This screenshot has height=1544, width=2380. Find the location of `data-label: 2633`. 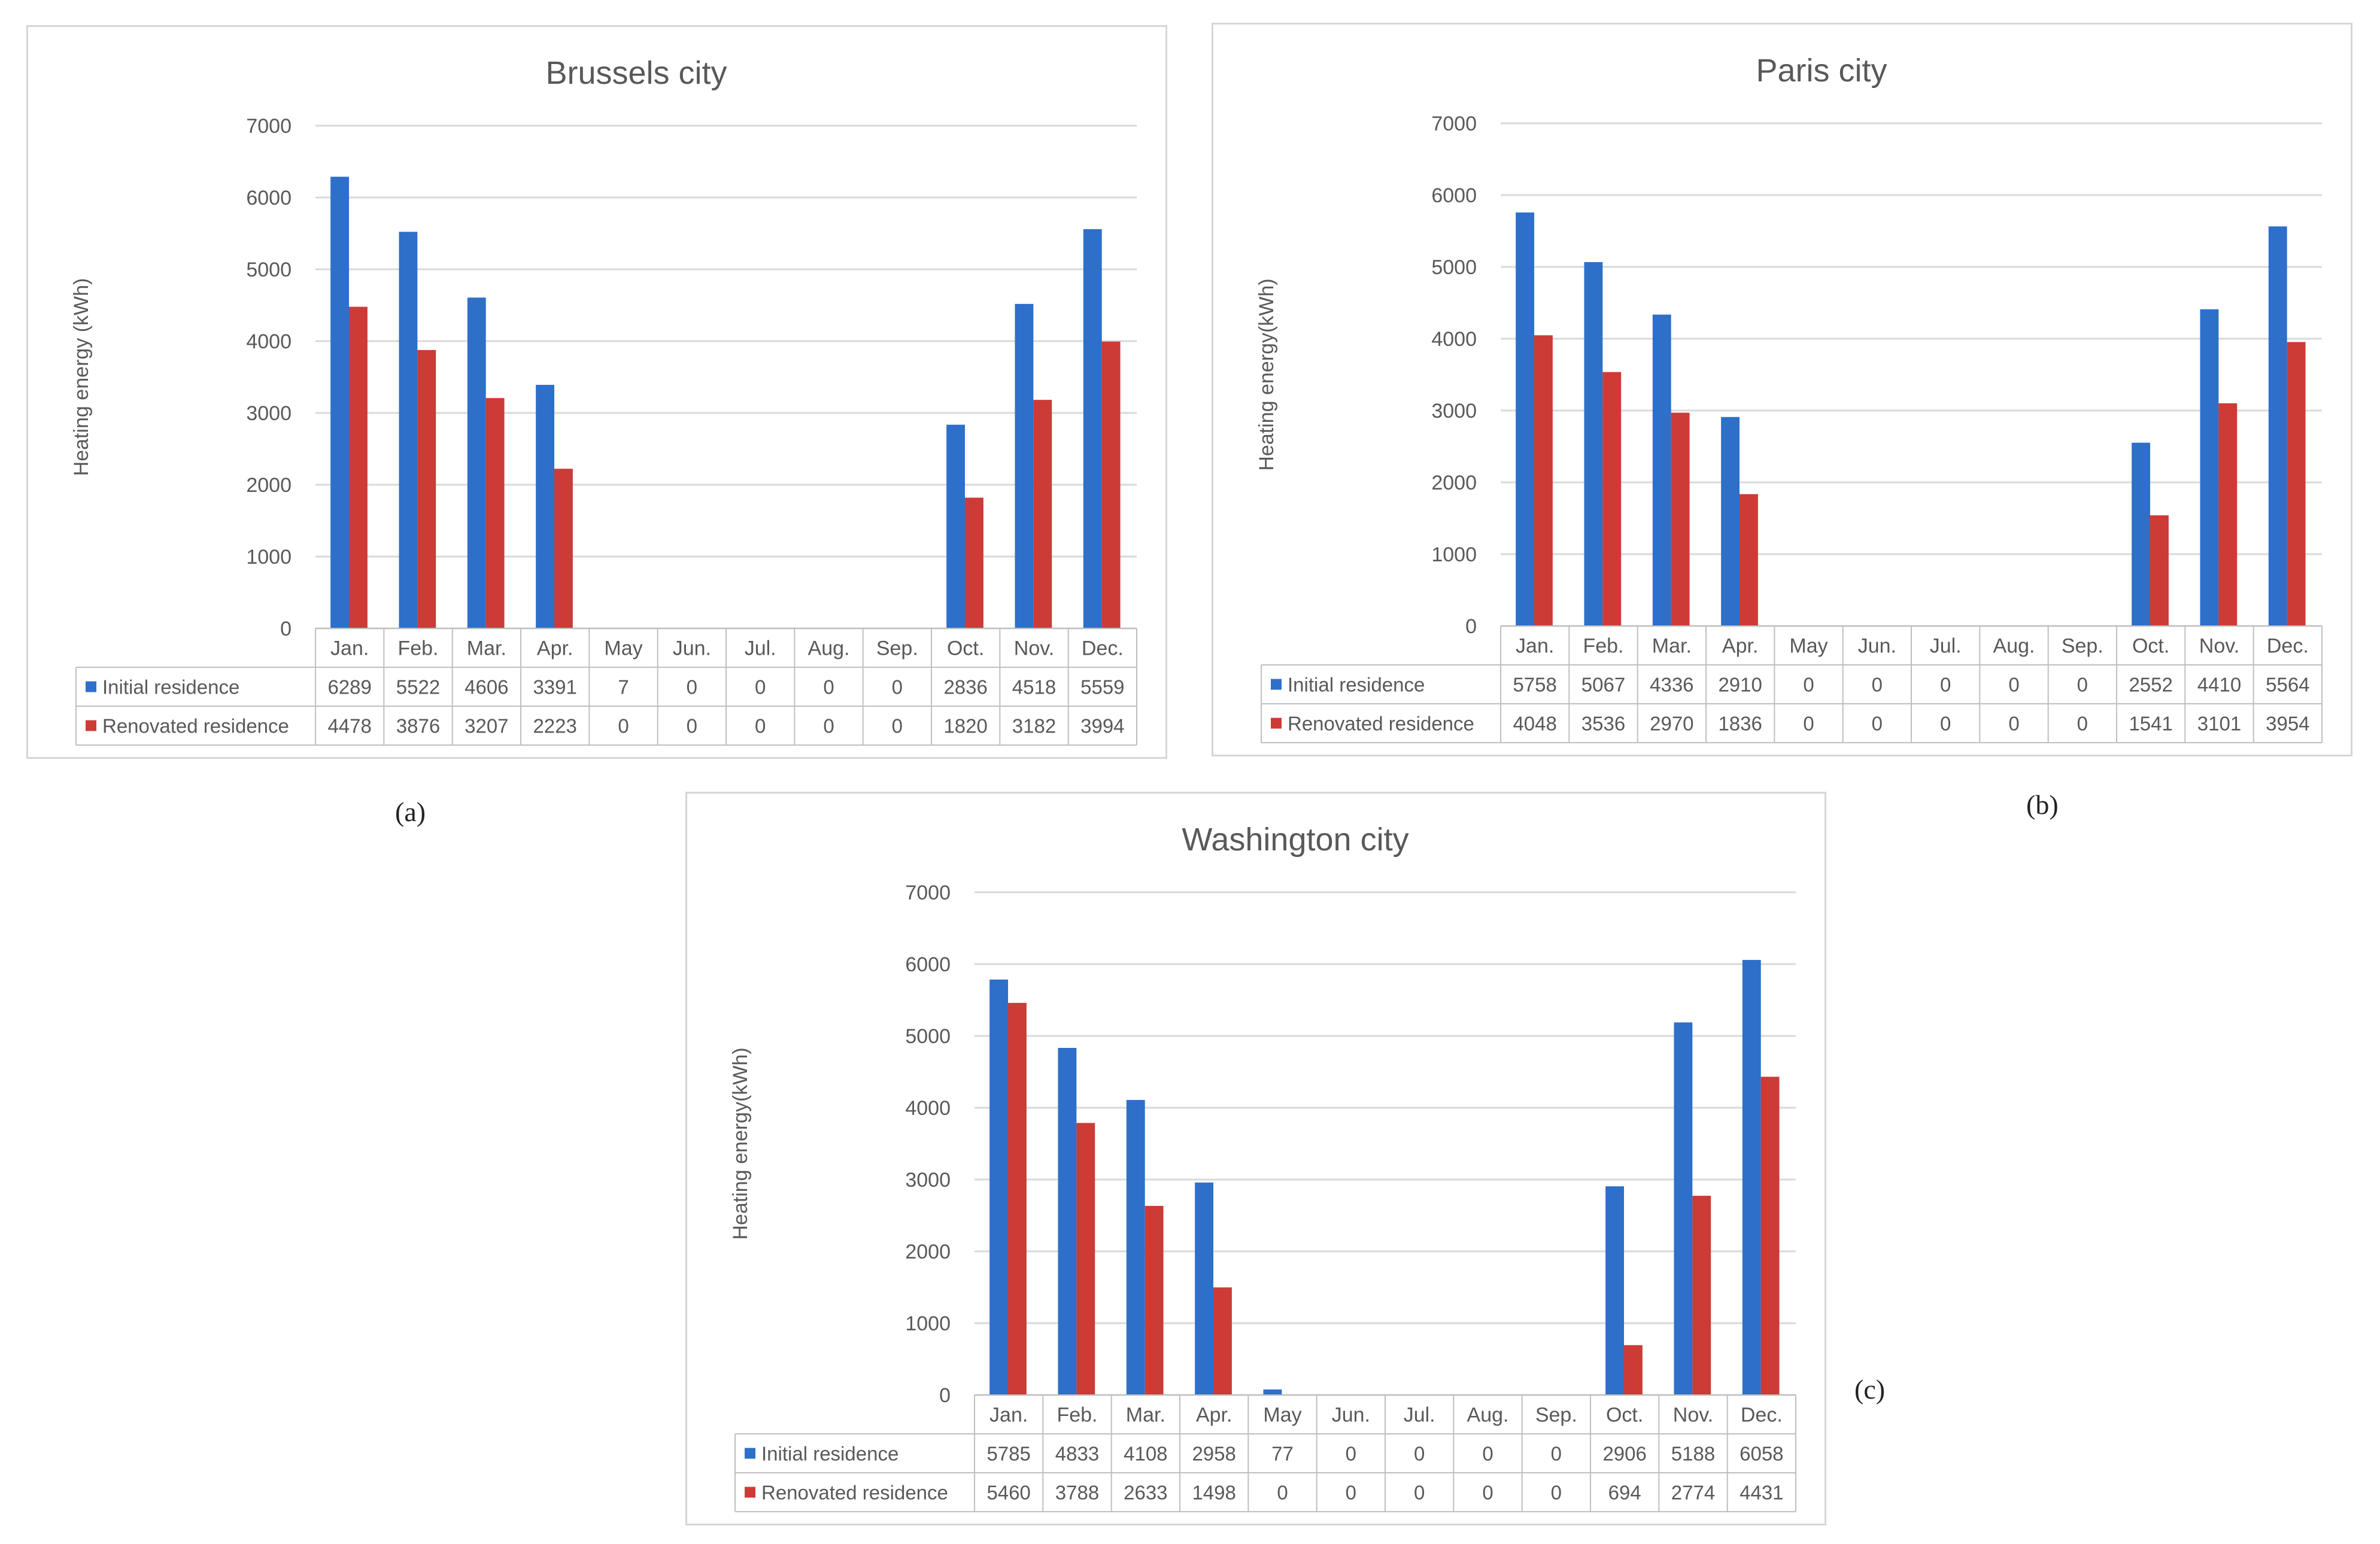

data-label: 2633 is located at coordinates (1145, 1493).